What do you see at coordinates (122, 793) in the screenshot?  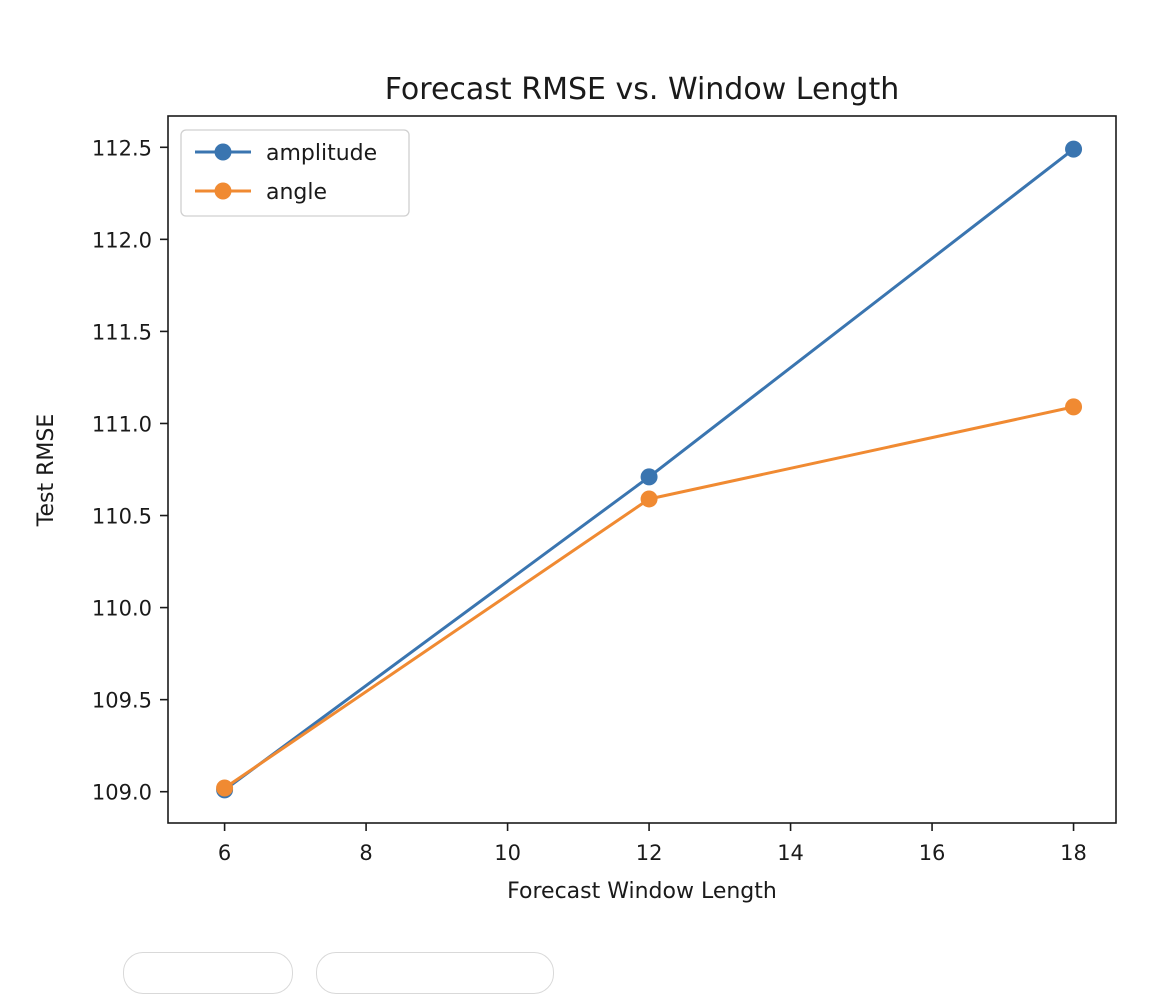 I see `y-tick-label: 109.0` at bounding box center [122, 793].